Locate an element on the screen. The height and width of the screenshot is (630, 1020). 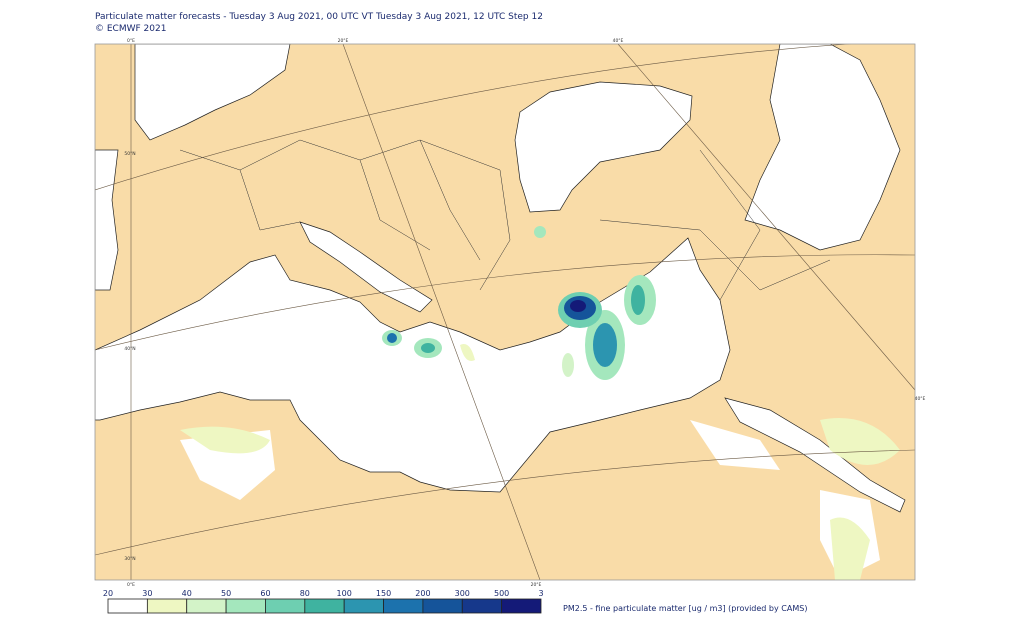
colorbar-tick-label: 80 is located at coordinates (305, 593).